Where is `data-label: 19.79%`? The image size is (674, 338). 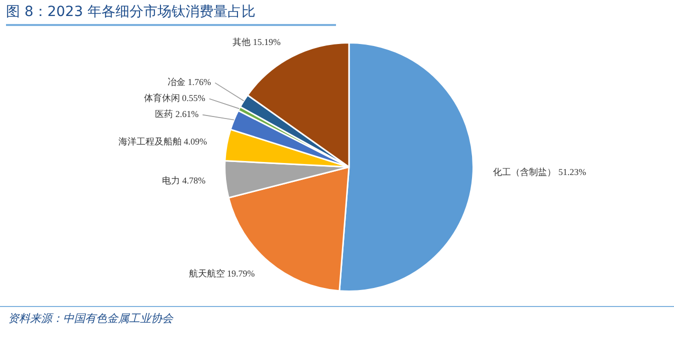
data-label: 19.79% is located at coordinates (241, 273).